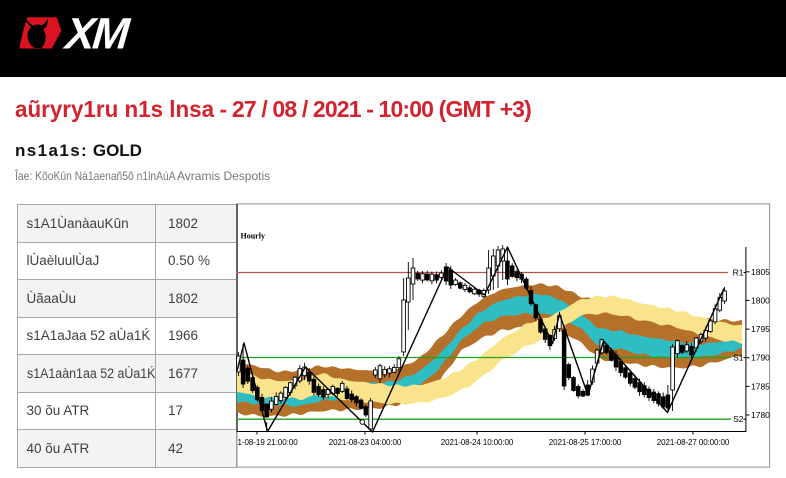 The width and height of the screenshot is (786, 478). Describe the element at coordinates (365, 442) in the screenshot. I see `svg-text: 2021-08-23 04:00:00` at that location.